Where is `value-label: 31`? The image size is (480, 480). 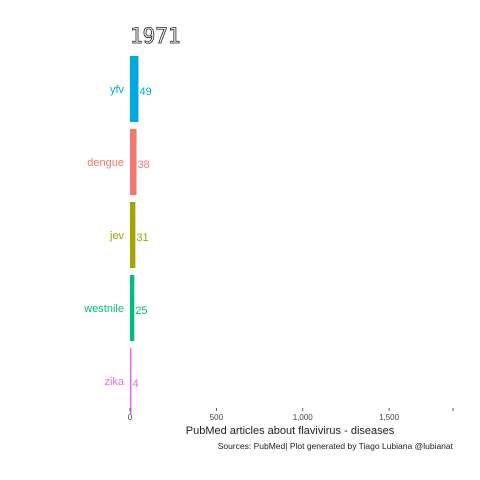 value-label: 31 is located at coordinates (142, 238).